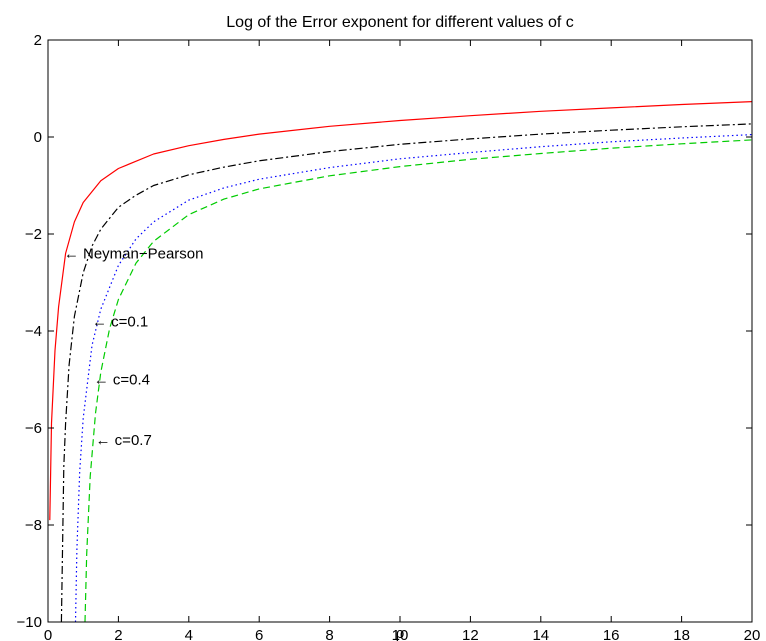  What do you see at coordinates (752, 634) in the screenshot?
I see `x-tick-label: 20` at bounding box center [752, 634].